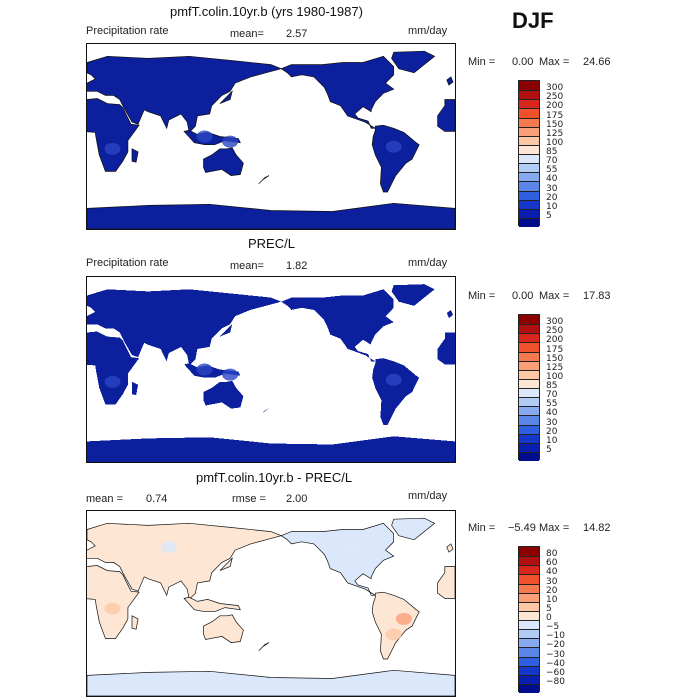 The image size is (700, 700). What do you see at coordinates (523, 296) in the screenshot?
I see `panel-2-min-value: 0.00` at bounding box center [523, 296].